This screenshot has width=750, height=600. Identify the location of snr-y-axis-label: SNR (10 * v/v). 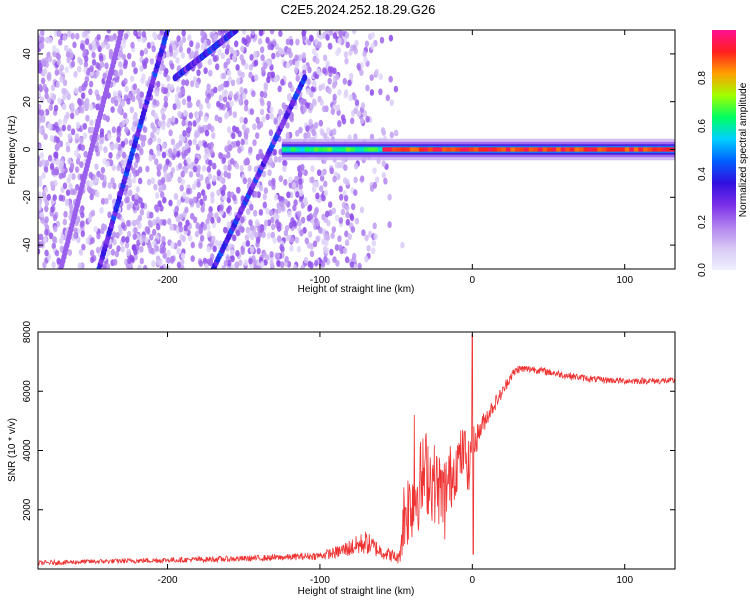
(12, 450).